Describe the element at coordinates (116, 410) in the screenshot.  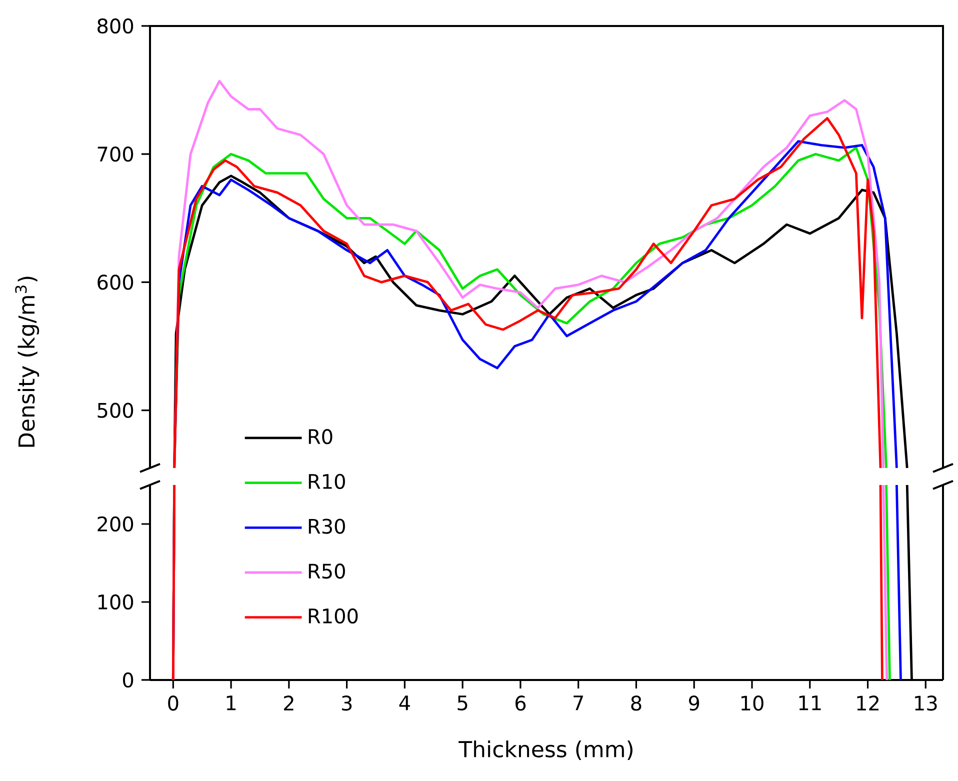
I see `y-tick-label: 500` at that location.